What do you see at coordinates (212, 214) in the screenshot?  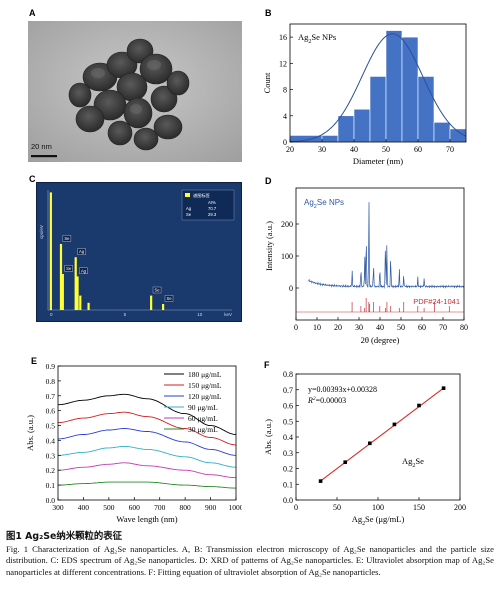 I see `eds-legend-value: 29.3` at bounding box center [212, 214].